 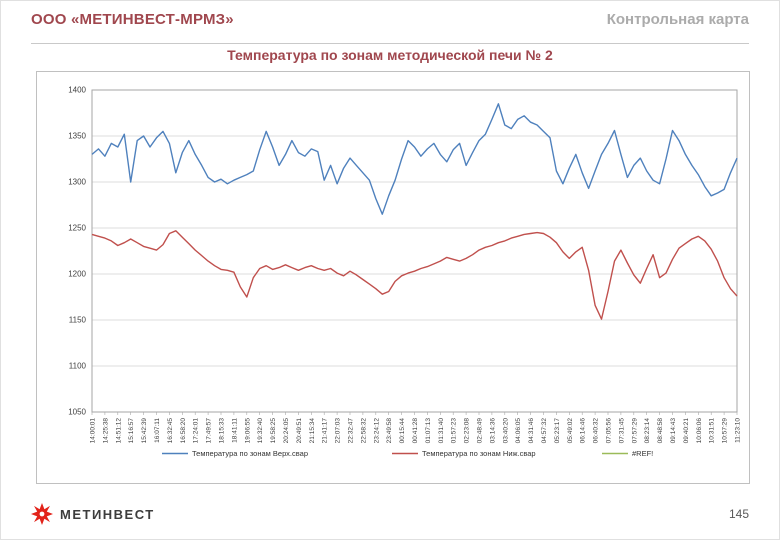 I want to click on x-tick-label: 14:00:01, so click(x=93, y=431).